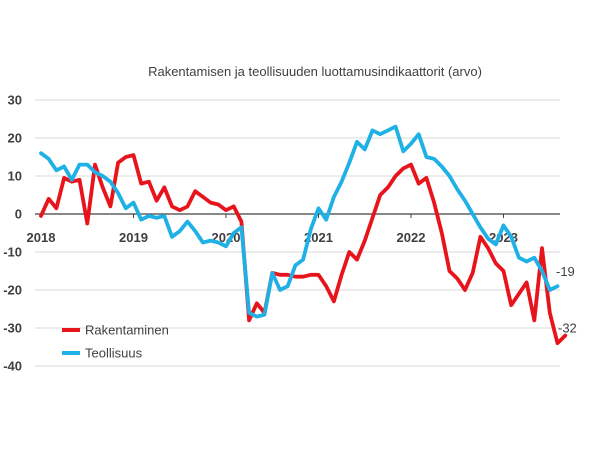 The width and height of the screenshot is (600, 450). What do you see at coordinates (567, 328) in the screenshot?
I see `end-value-label: -32` at bounding box center [567, 328].